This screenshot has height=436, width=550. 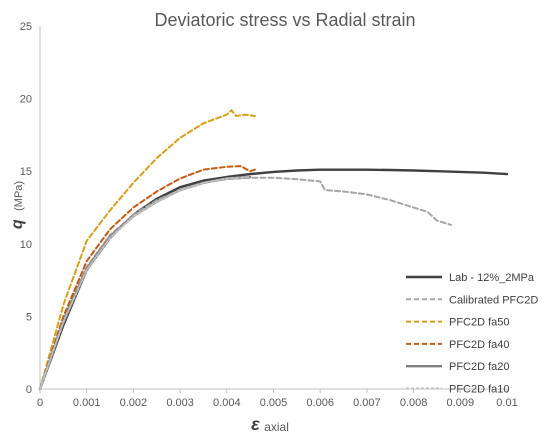 I want to click on chart-title: Deviatoric stress vs Radial strain, so click(x=284, y=20).